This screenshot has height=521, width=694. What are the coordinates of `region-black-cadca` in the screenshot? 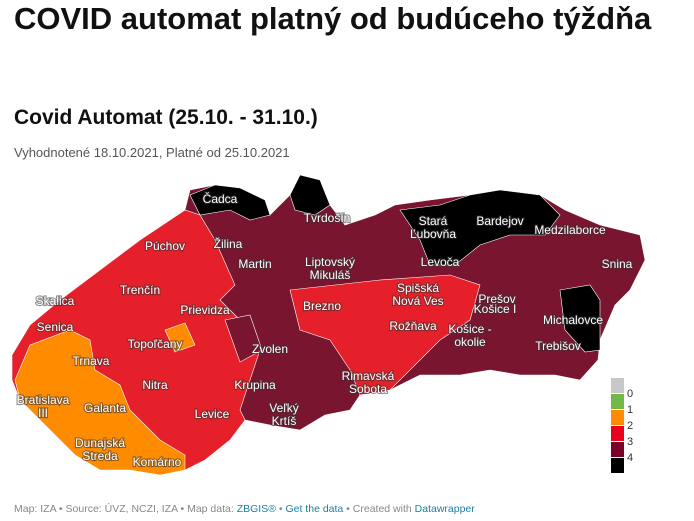 It's located at (230, 202).